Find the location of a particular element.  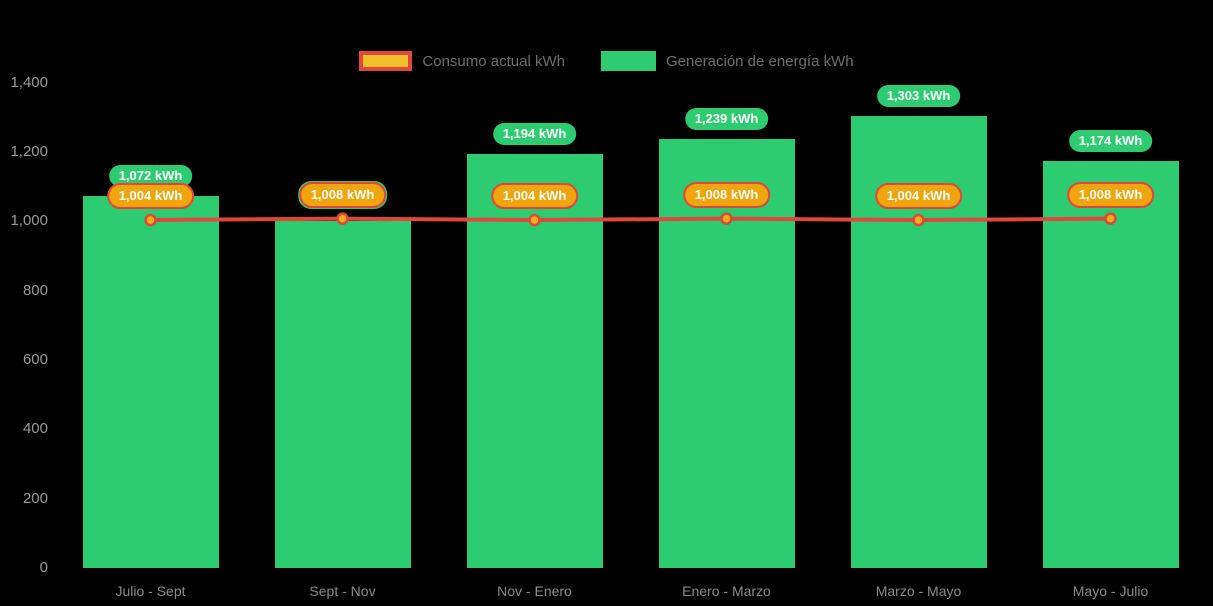

y-axis-tick-label: 0 is located at coordinates (43, 567).